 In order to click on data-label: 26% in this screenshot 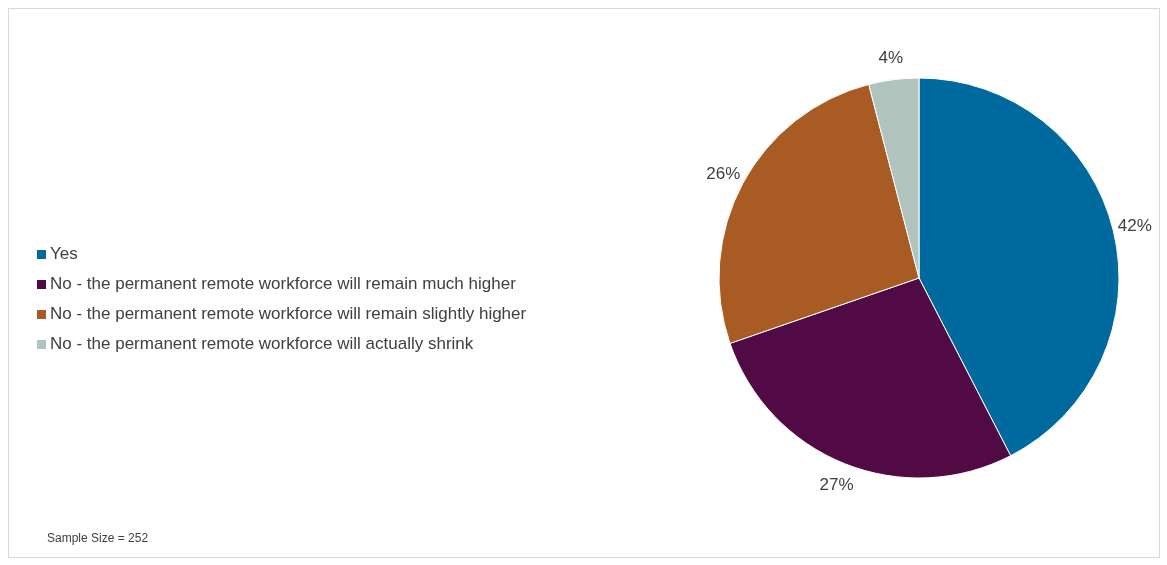, I will do `click(723, 173)`.